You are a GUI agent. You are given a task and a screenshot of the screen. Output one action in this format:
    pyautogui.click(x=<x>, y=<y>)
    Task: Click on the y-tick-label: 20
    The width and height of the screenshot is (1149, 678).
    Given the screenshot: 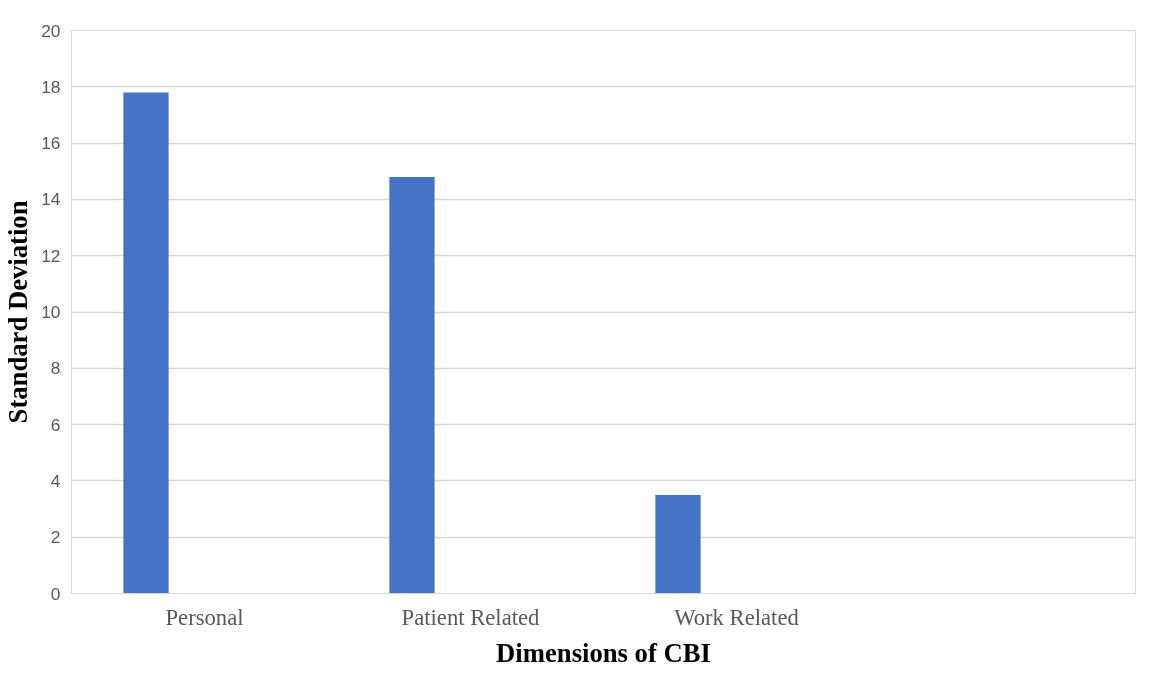 What is the action you would take?
    pyautogui.click(x=51, y=30)
    